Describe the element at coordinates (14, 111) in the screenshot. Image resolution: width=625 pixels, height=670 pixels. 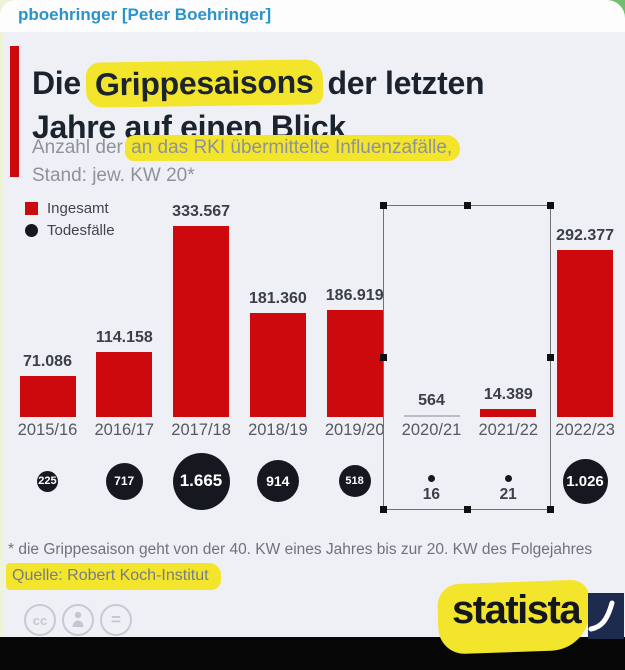
I see `title-accent-bar` at that location.